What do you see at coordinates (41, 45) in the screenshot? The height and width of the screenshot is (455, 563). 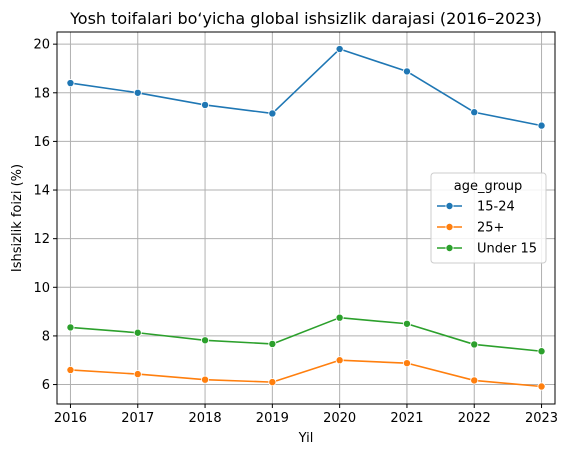 I see `y-tick-label: 20` at bounding box center [41, 45].